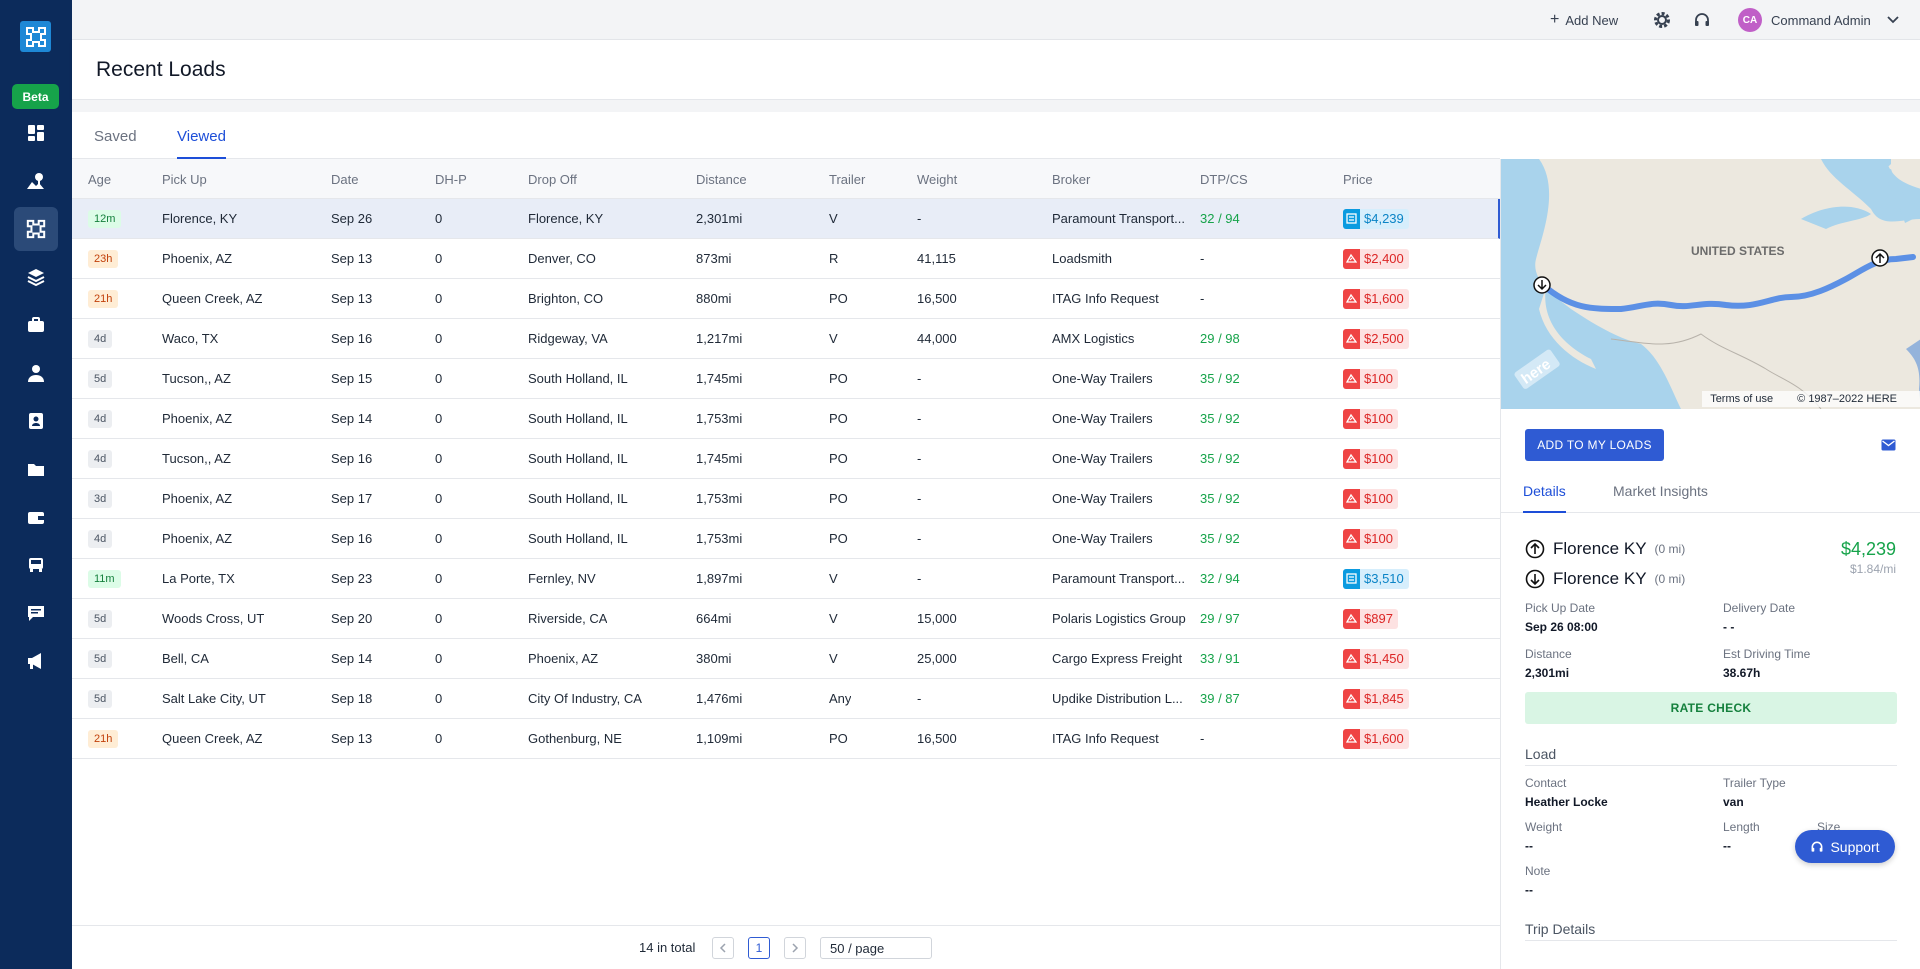 This screenshot has width=1920, height=969. I want to click on user-name: Command Admin, so click(1821, 20).